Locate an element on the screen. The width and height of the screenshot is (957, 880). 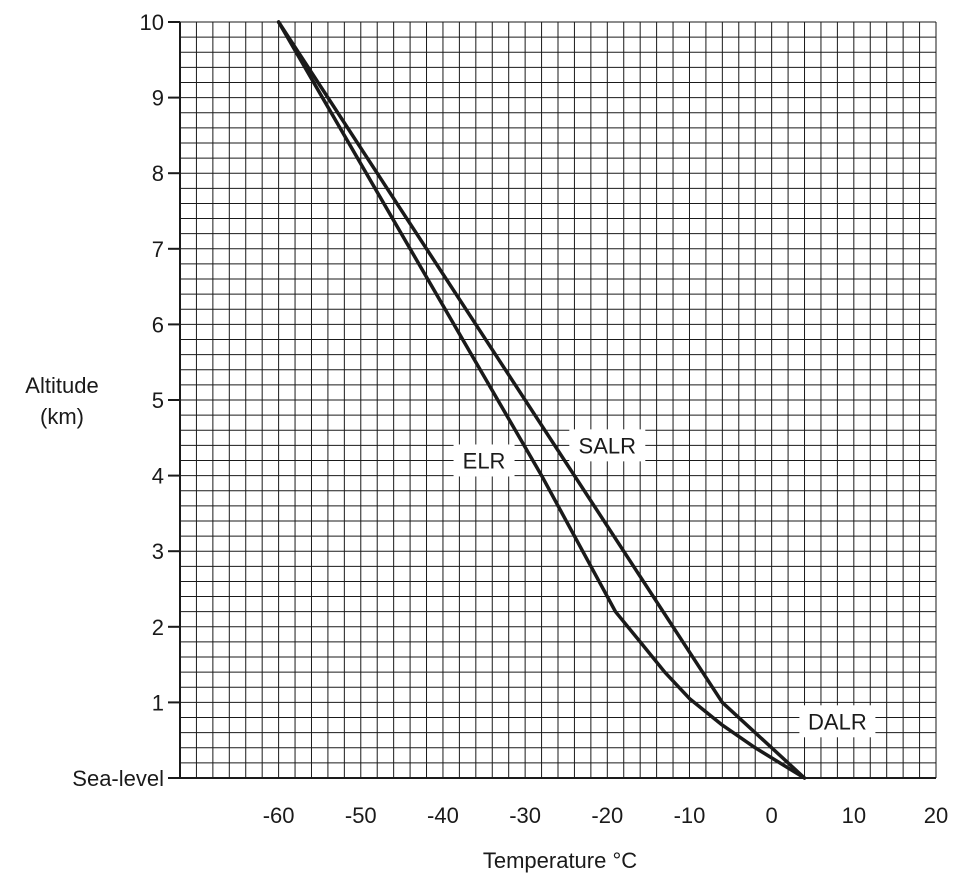
y-tick-label: 2 is located at coordinates (158, 627).